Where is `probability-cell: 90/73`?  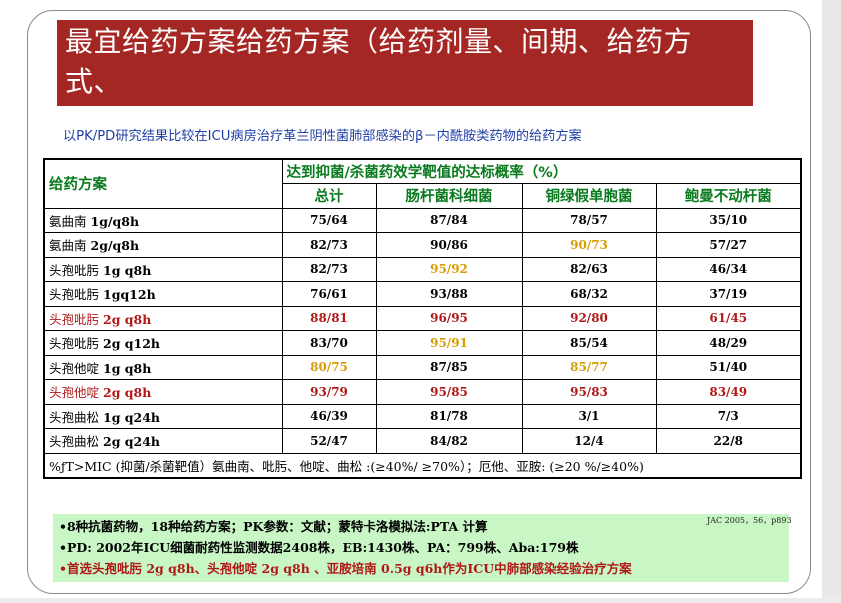 probability-cell: 90/73 is located at coordinates (589, 245).